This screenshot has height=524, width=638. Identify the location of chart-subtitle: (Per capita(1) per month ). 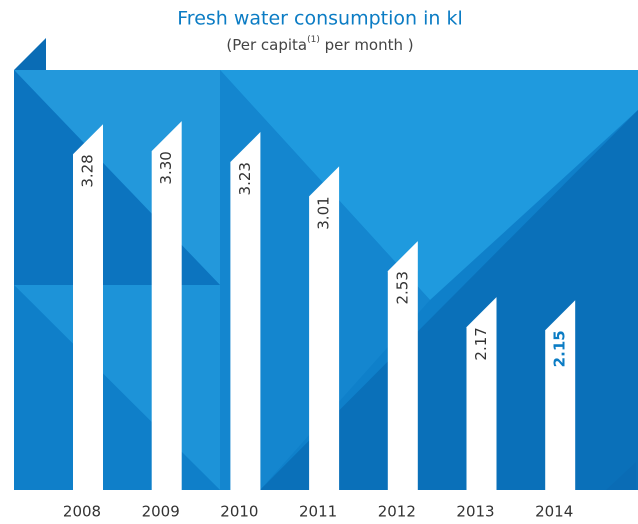
(319, 44).